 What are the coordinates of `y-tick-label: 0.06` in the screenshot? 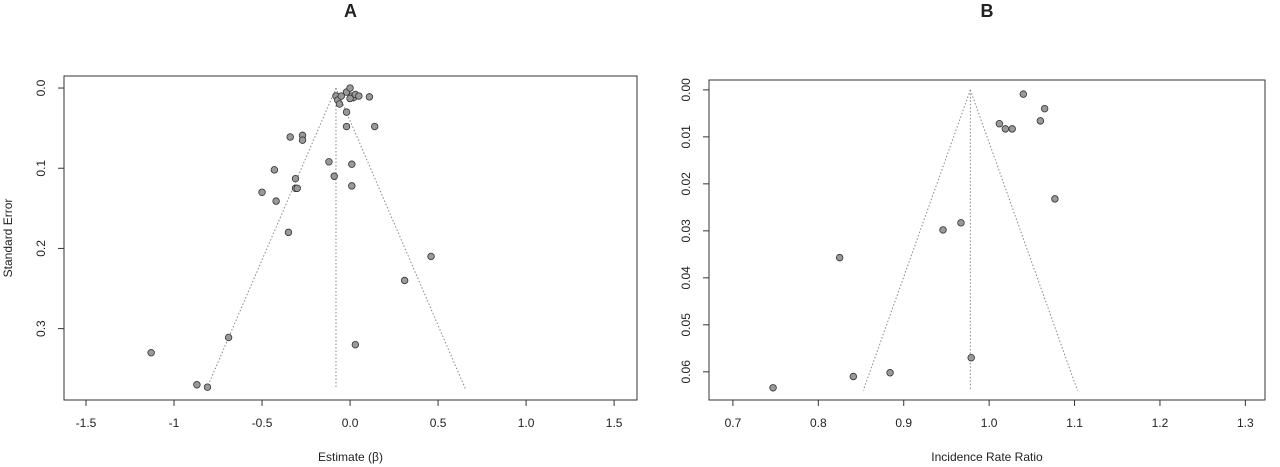 It's located at (686, 372).